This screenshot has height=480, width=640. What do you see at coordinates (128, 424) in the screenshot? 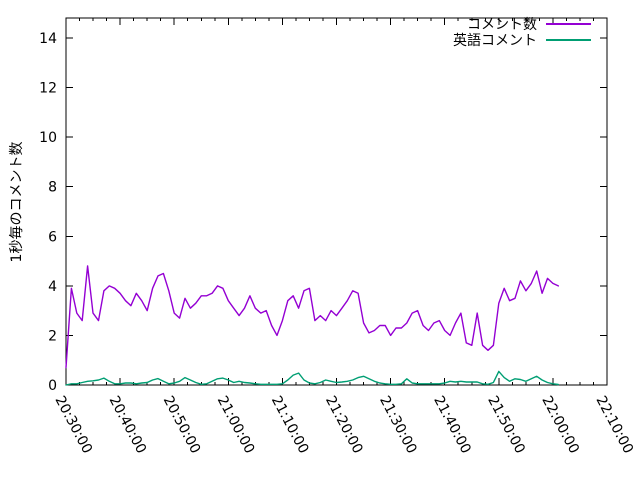
I see `x-tick-label: 20:40:00` at bounding box center [128, 424].